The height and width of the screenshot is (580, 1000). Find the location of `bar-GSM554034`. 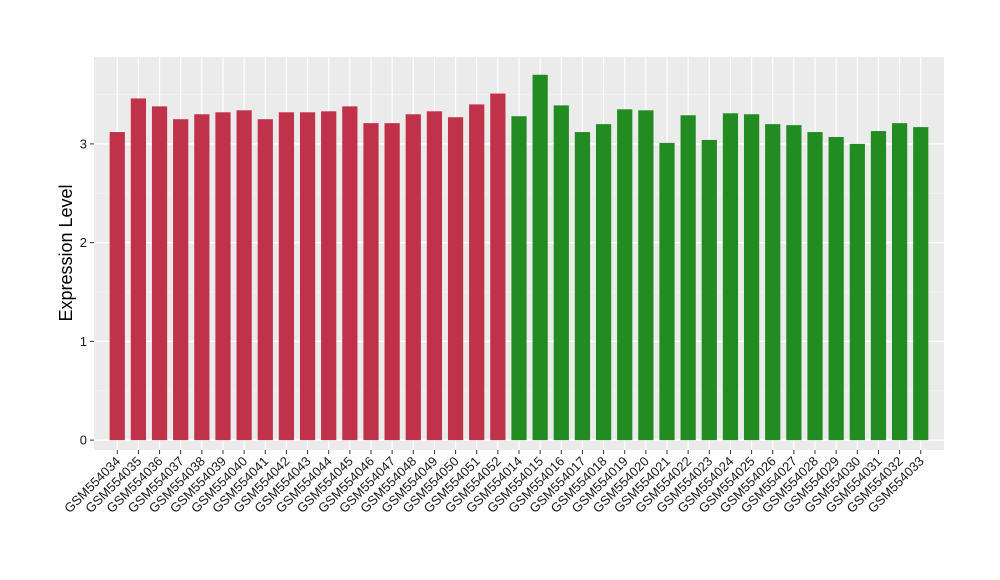

bar-GSM554034 is located at coordinates (117, 286).